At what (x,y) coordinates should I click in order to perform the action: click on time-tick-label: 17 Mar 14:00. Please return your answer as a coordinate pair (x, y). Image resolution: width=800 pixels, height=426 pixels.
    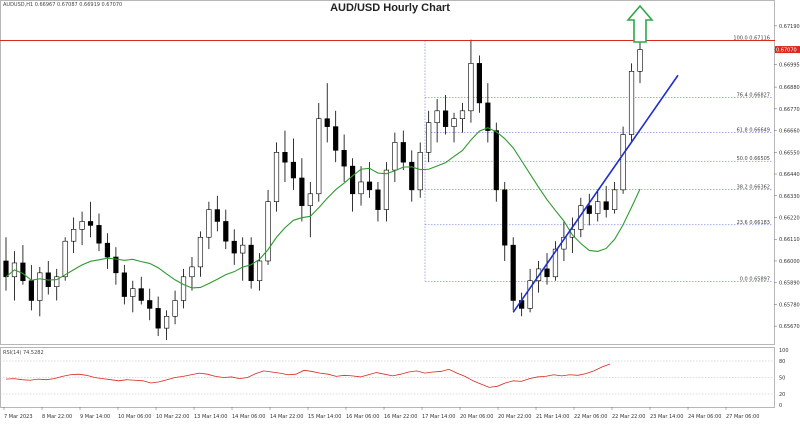
    Looking at the image, I should click on (438, 417).